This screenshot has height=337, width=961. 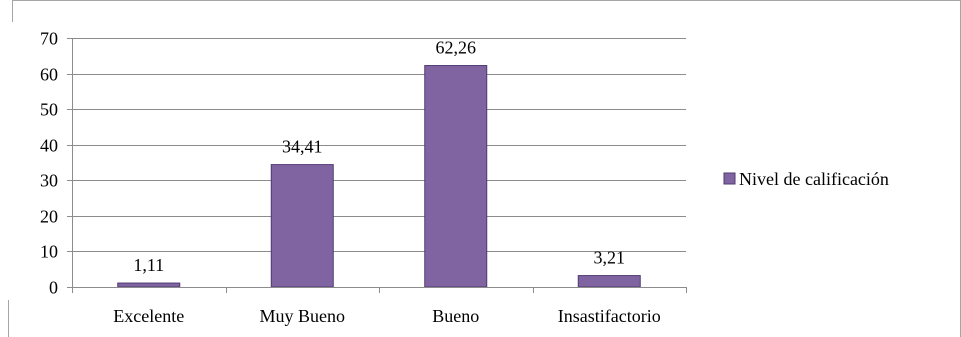 What do you see at coordinates (49, 217) in the screenshot?
I see `y-tick-label: 20` at bounding box center [49, 217].